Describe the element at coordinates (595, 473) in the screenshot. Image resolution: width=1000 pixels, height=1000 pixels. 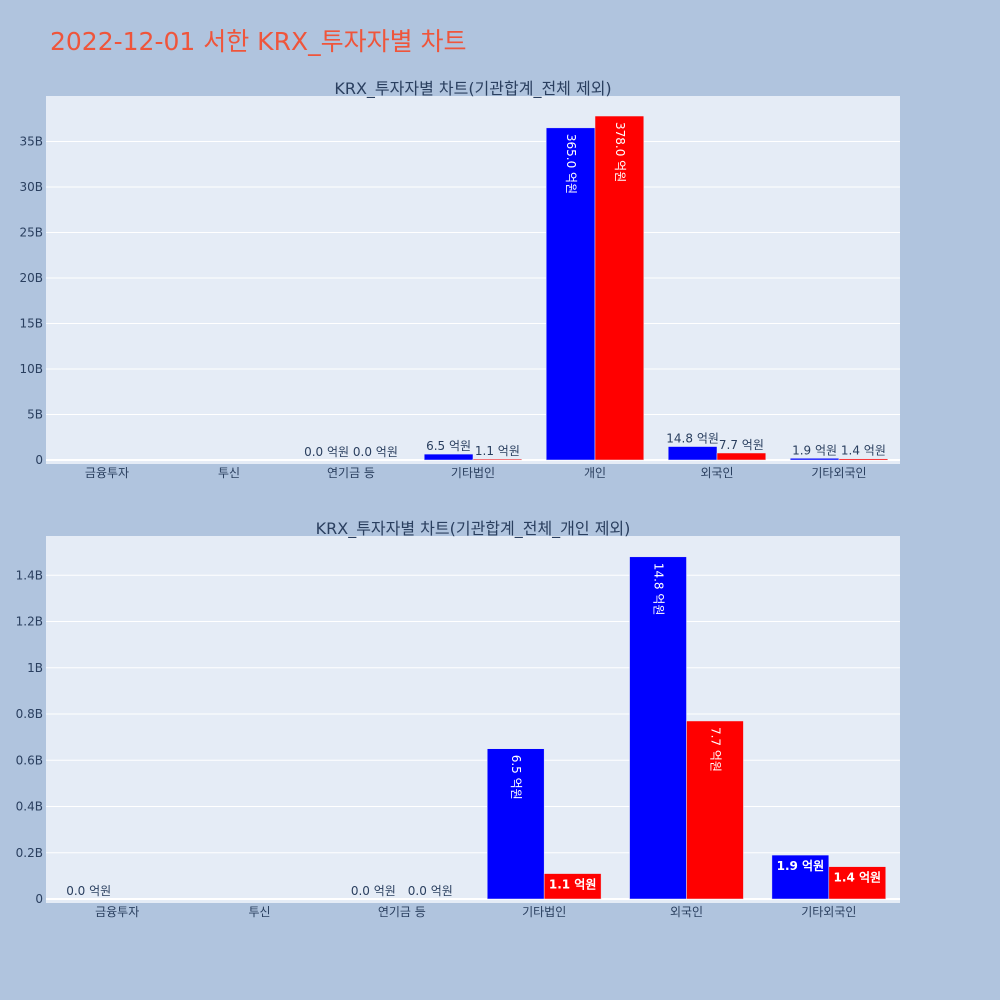
I see `x-tick-label: 개인` at that location.